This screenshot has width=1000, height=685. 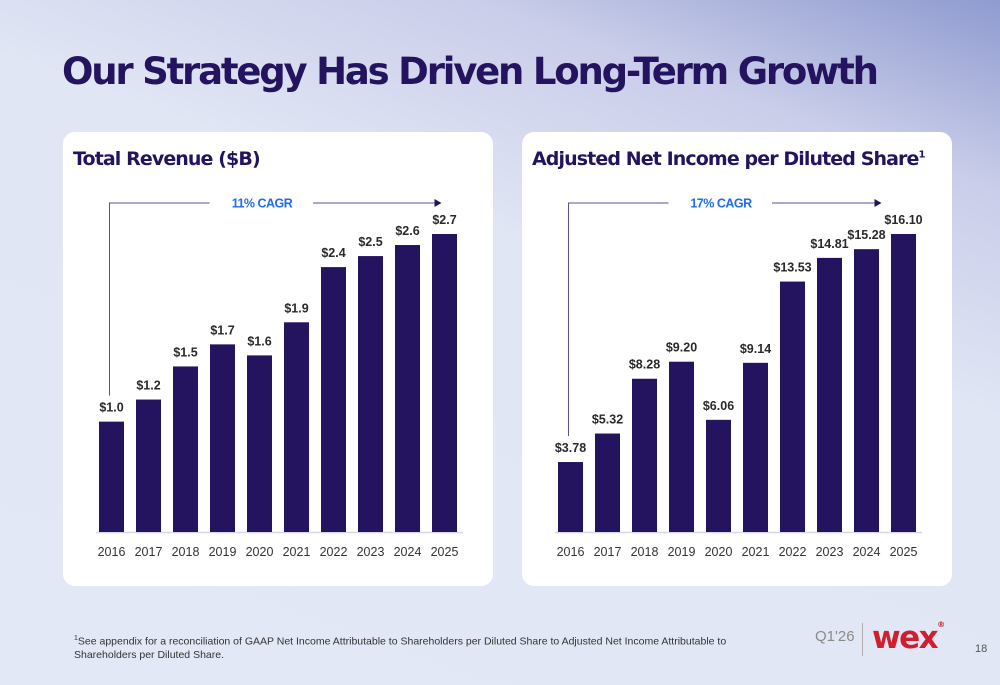 What do you see at coordinates (755, 349) in the screenshot?
I see `data-label-2021: $9.14` at bounding box center [755, 349].